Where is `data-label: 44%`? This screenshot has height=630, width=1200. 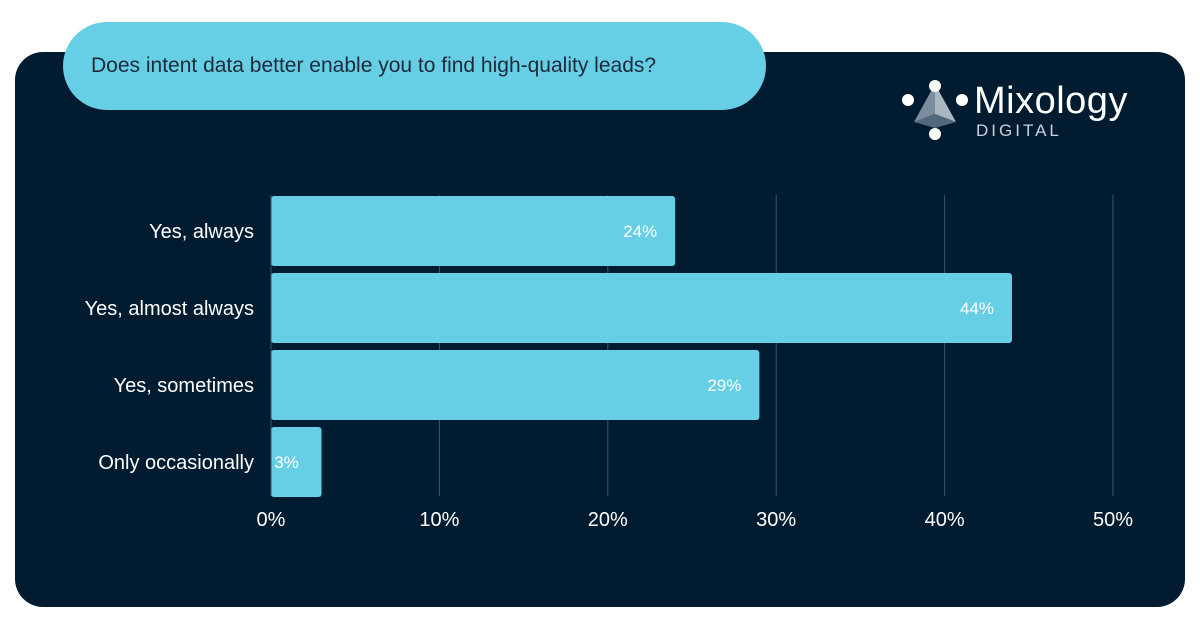
data-label: 44% is located at coordinates (977, 308).